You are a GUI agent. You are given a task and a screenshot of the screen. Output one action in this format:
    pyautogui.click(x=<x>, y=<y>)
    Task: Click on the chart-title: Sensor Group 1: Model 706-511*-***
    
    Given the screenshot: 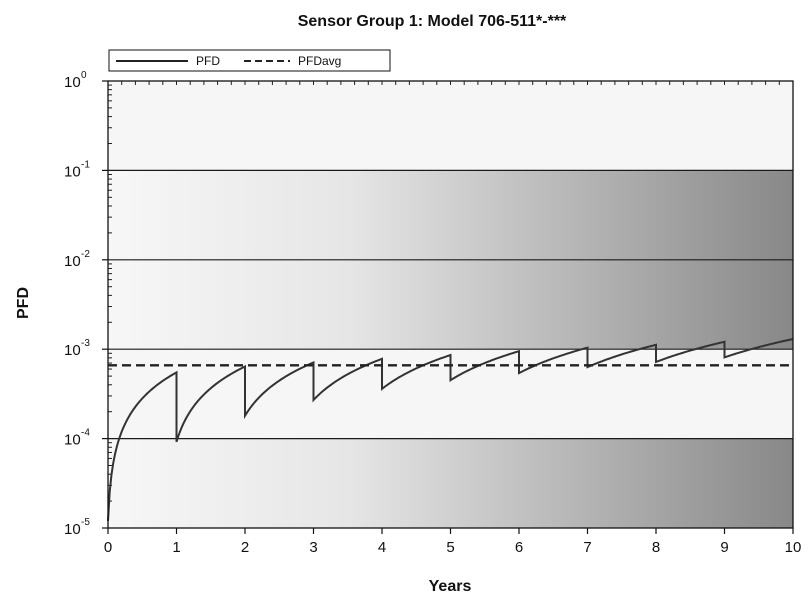 What is the action you would take?
    pyautogui.click(x=432, y=21)
    